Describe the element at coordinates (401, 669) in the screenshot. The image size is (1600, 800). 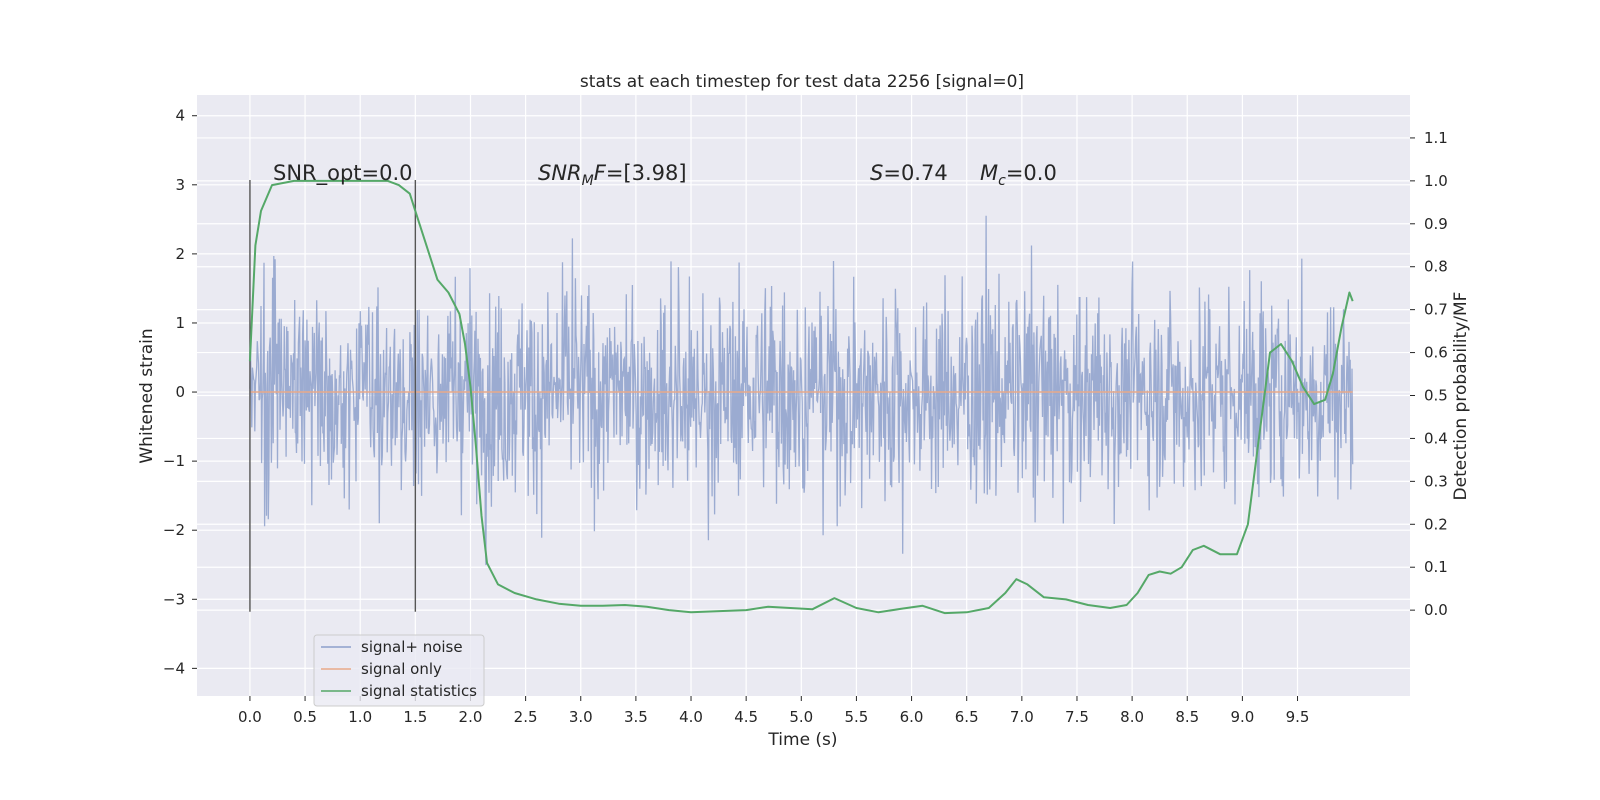
I see `legend-label-signal: signal only` at that location.